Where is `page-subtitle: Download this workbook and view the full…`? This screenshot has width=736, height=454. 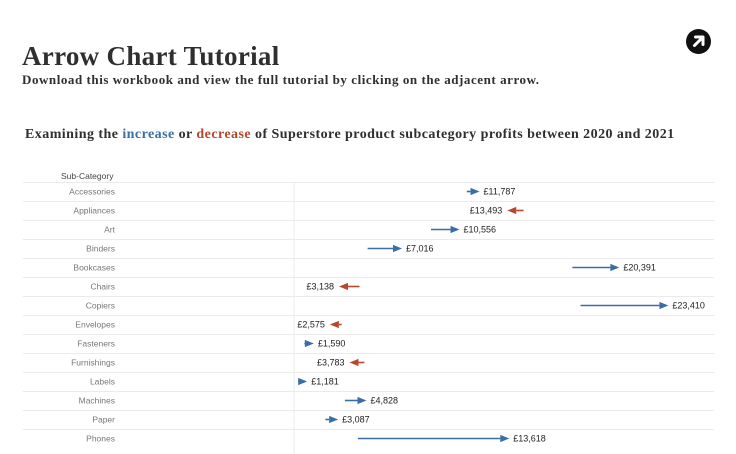
page-subtitle: Download this workbook and view the full… is located at coordinates (281, 79).